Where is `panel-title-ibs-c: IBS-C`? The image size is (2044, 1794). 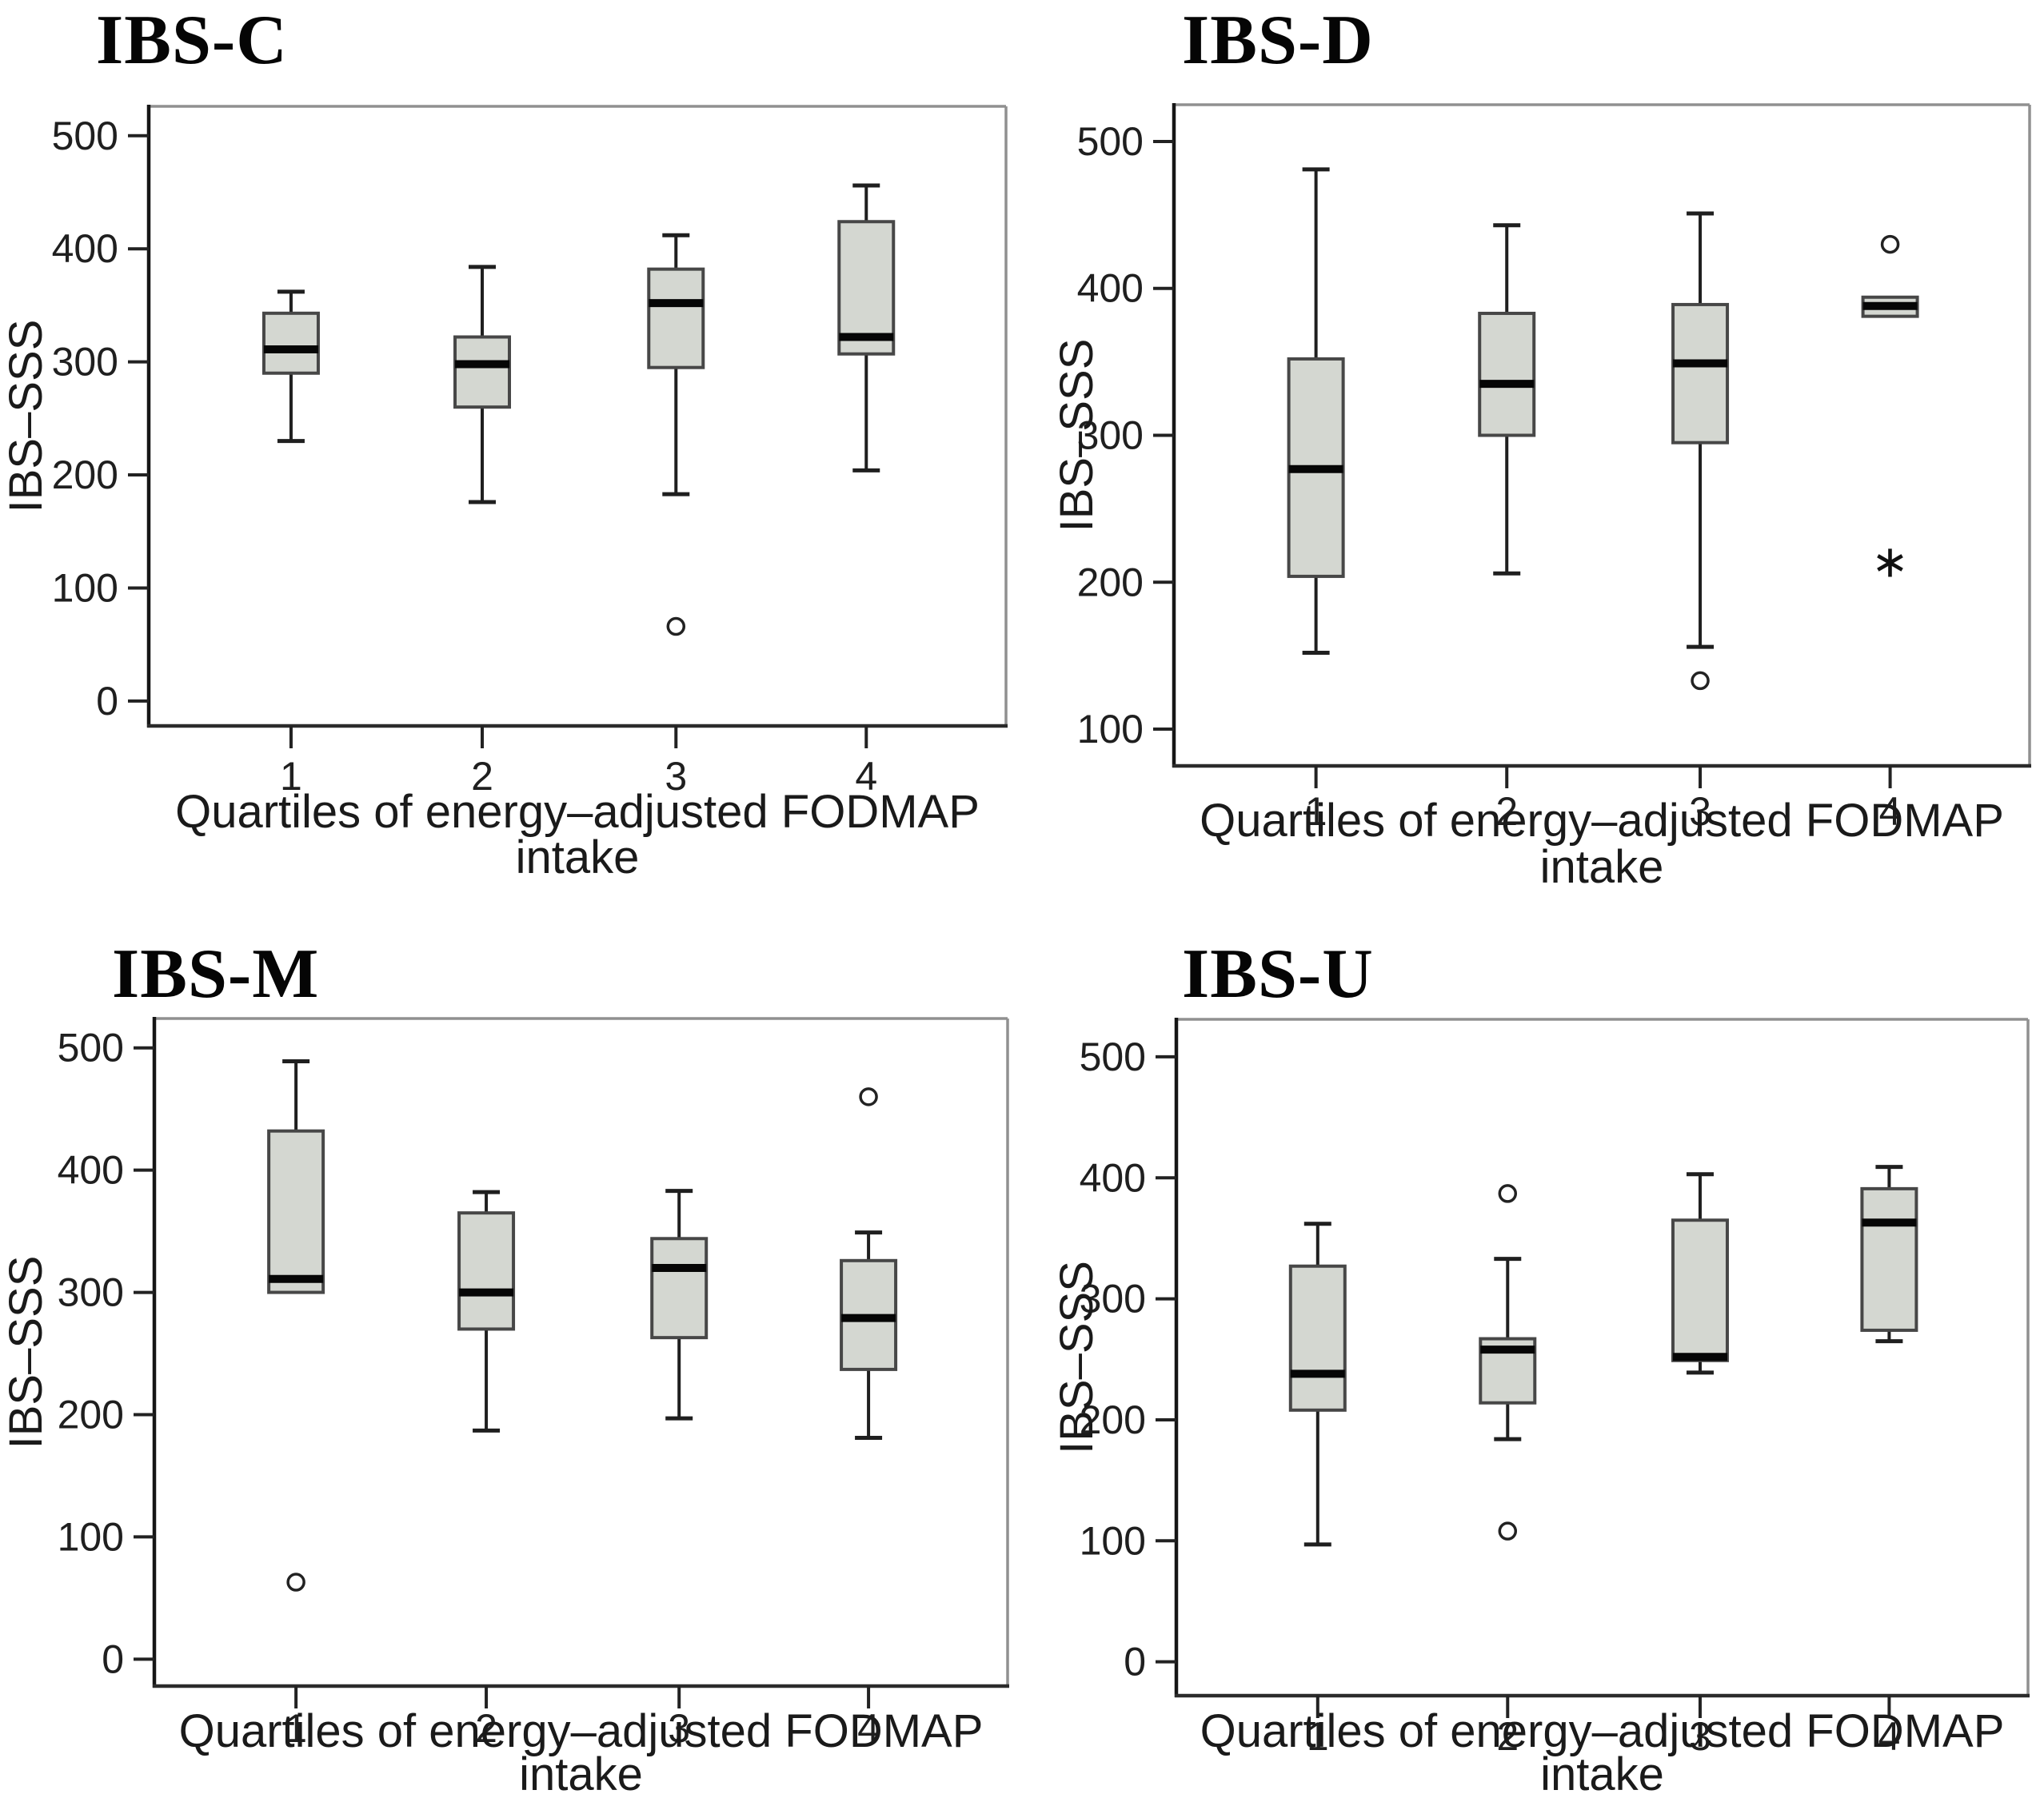
panel-title-ibs-c: IBS-C is located at coordinates (192, 40).